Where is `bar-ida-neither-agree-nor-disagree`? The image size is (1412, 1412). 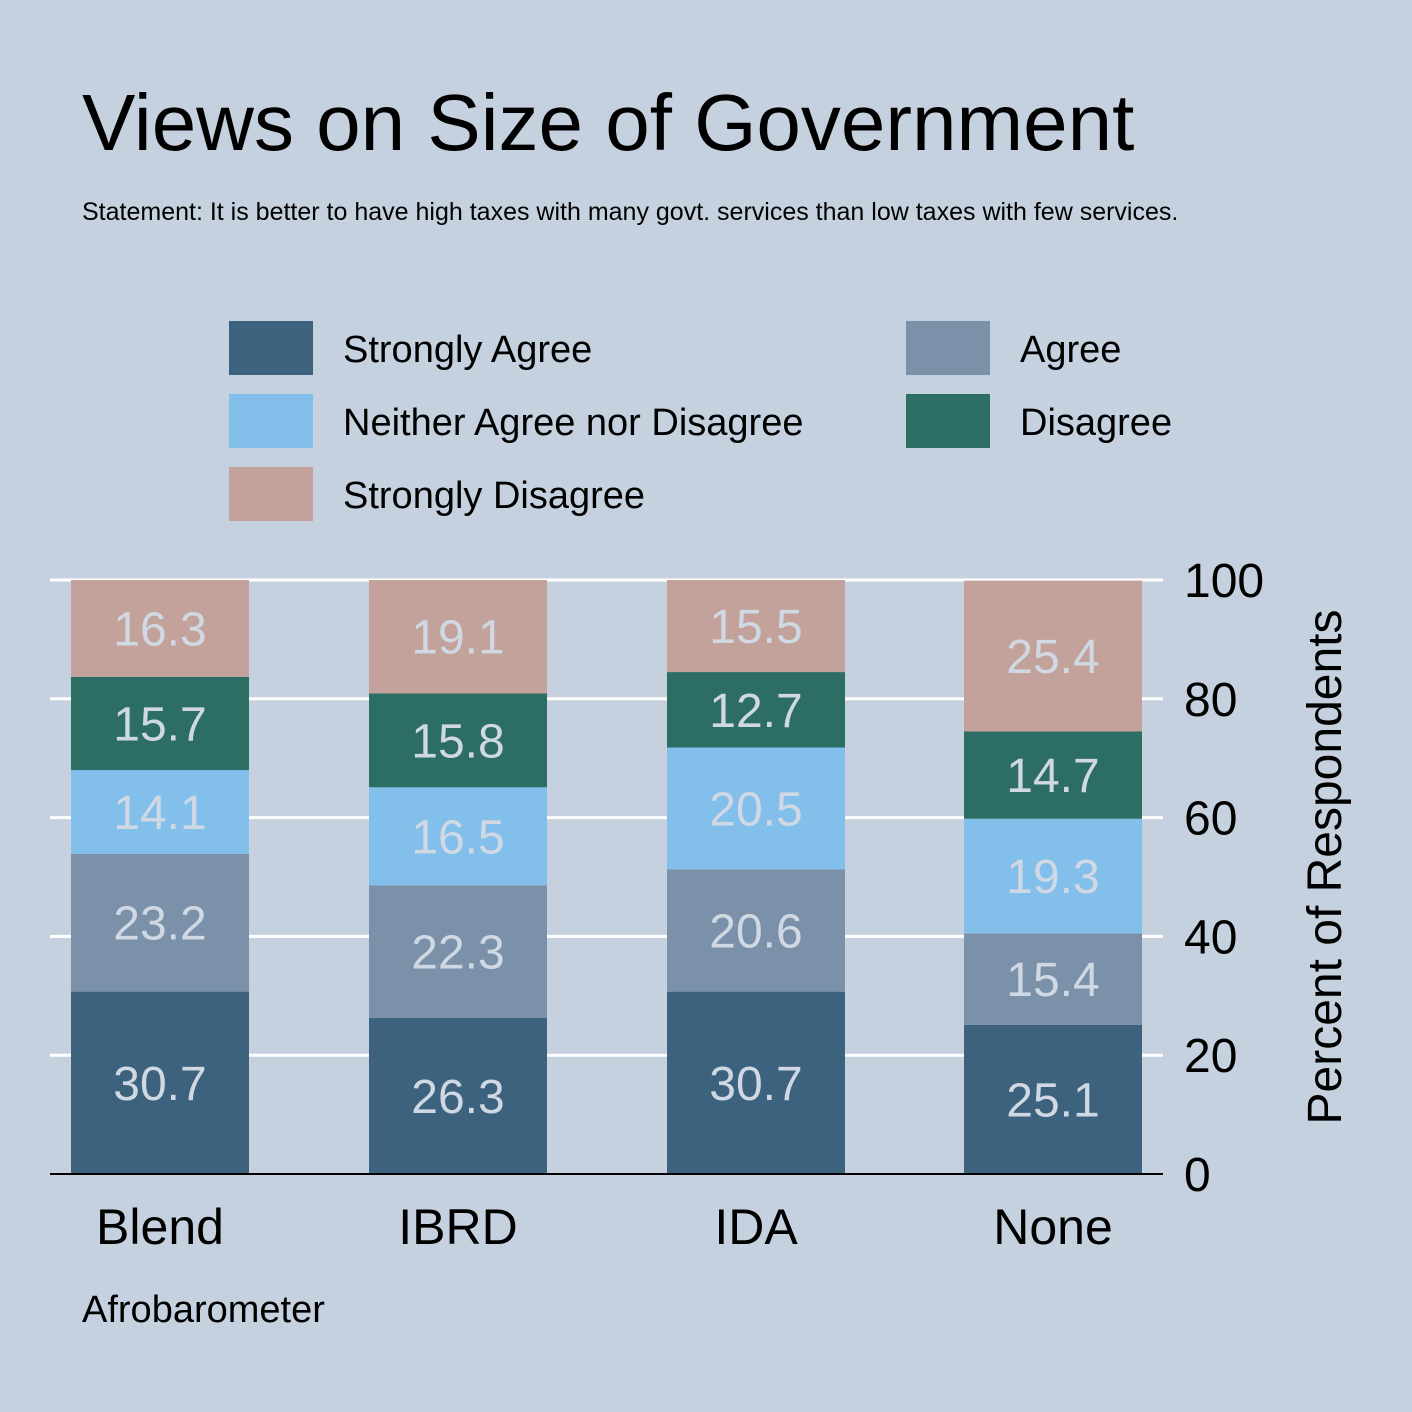
bar-ida-neither-agree-nor-disagree is located at coordinates (756, 808).